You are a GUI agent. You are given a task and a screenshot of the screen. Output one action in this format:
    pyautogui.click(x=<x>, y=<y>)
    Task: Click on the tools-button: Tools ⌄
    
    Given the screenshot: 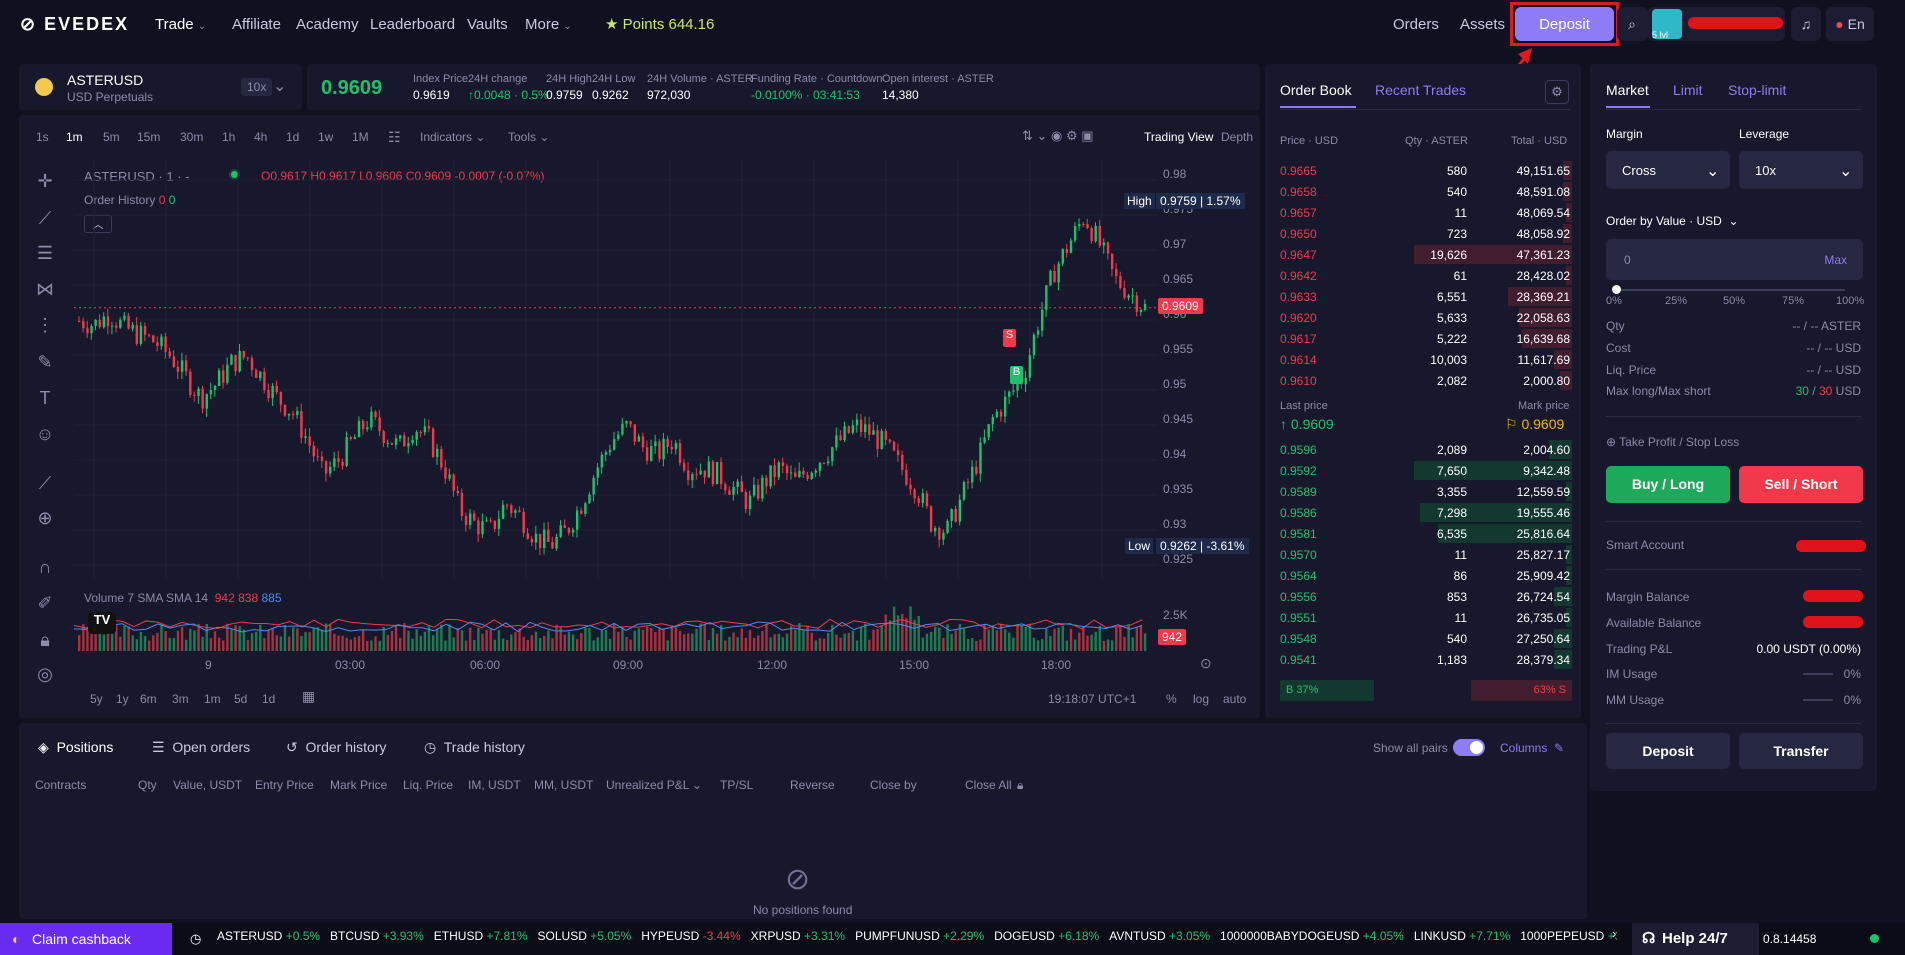 What is the action you would take?
    pyautogui.click(x=529, y=137)
    